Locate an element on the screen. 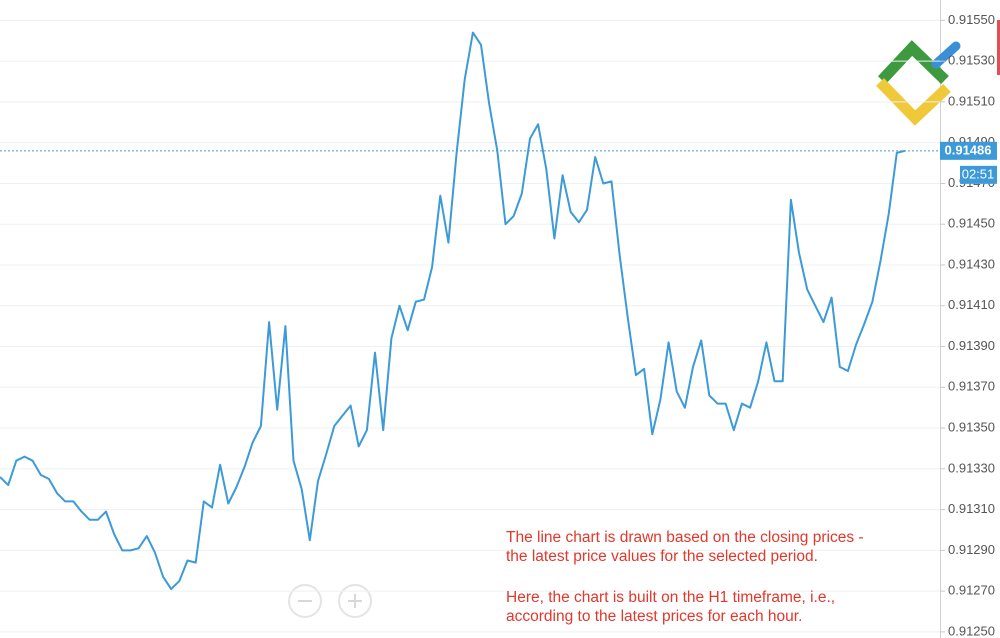 This screenshot has width=1000, height=638. y-tick-label: 0.91330 is located at coordinates (971, 467).